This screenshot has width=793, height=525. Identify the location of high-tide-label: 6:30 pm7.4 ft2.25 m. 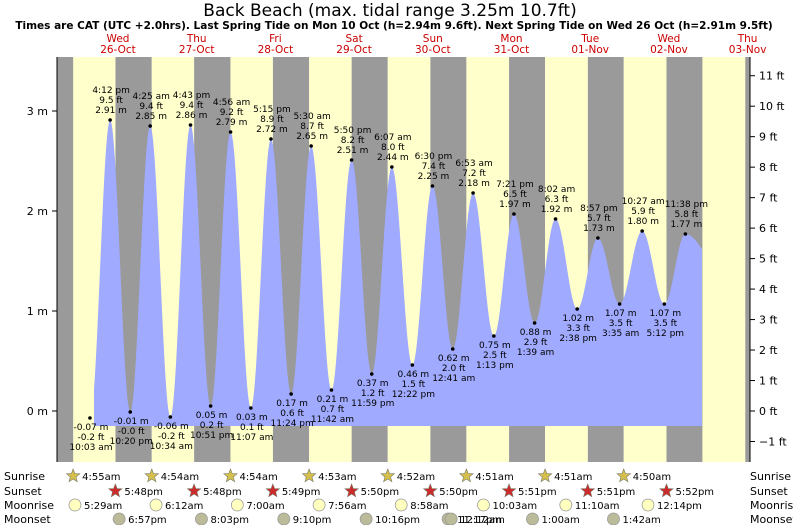
(434, 170).